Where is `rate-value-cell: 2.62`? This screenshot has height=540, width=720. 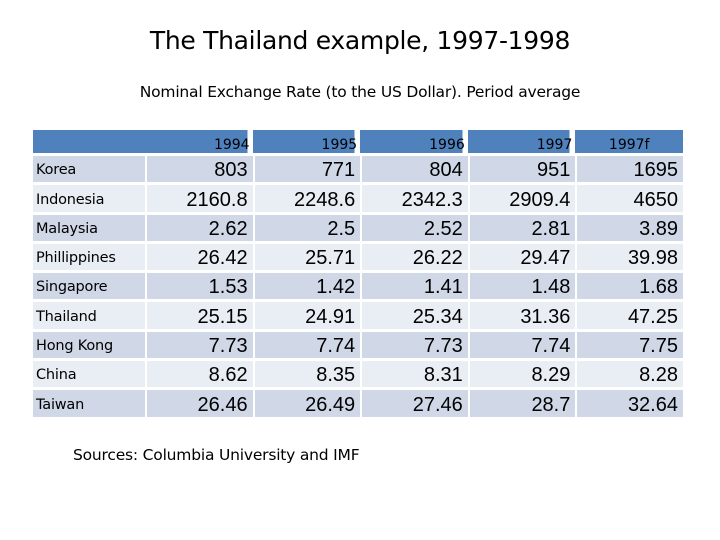
rate-value-cell: 2.62 is located at coordinates (199, 227).